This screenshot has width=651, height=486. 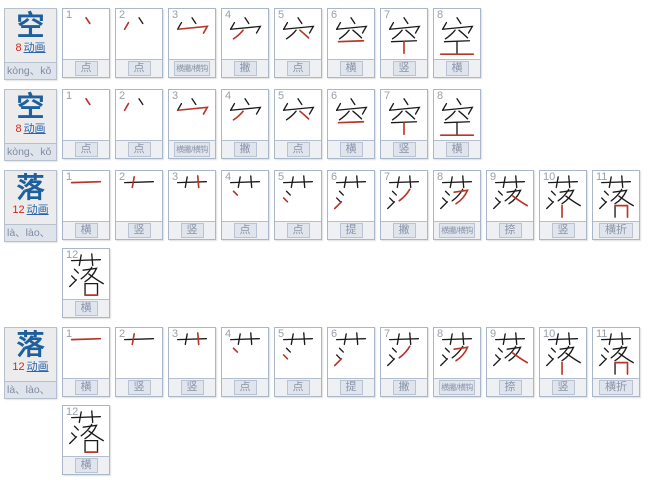 I want to click on entry-row: 空 8 动画 kòng、kǒ 1 点 2 点 3 横撇/横钩 4 撇 5 点 6 横 7 竖 8 横, so click(x=327, y=44).